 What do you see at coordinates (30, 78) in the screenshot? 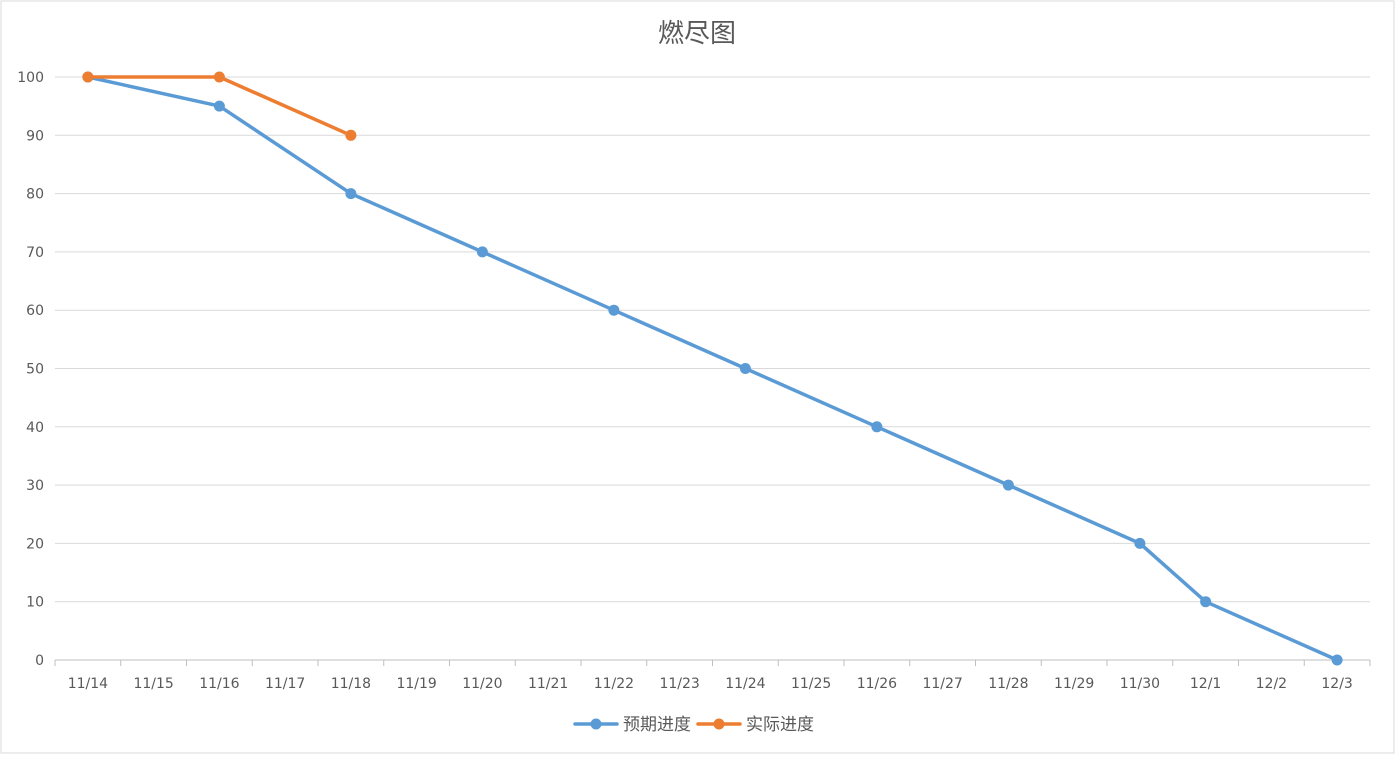
I see `y-tick-label: 100` at bounding box center [30, 78].